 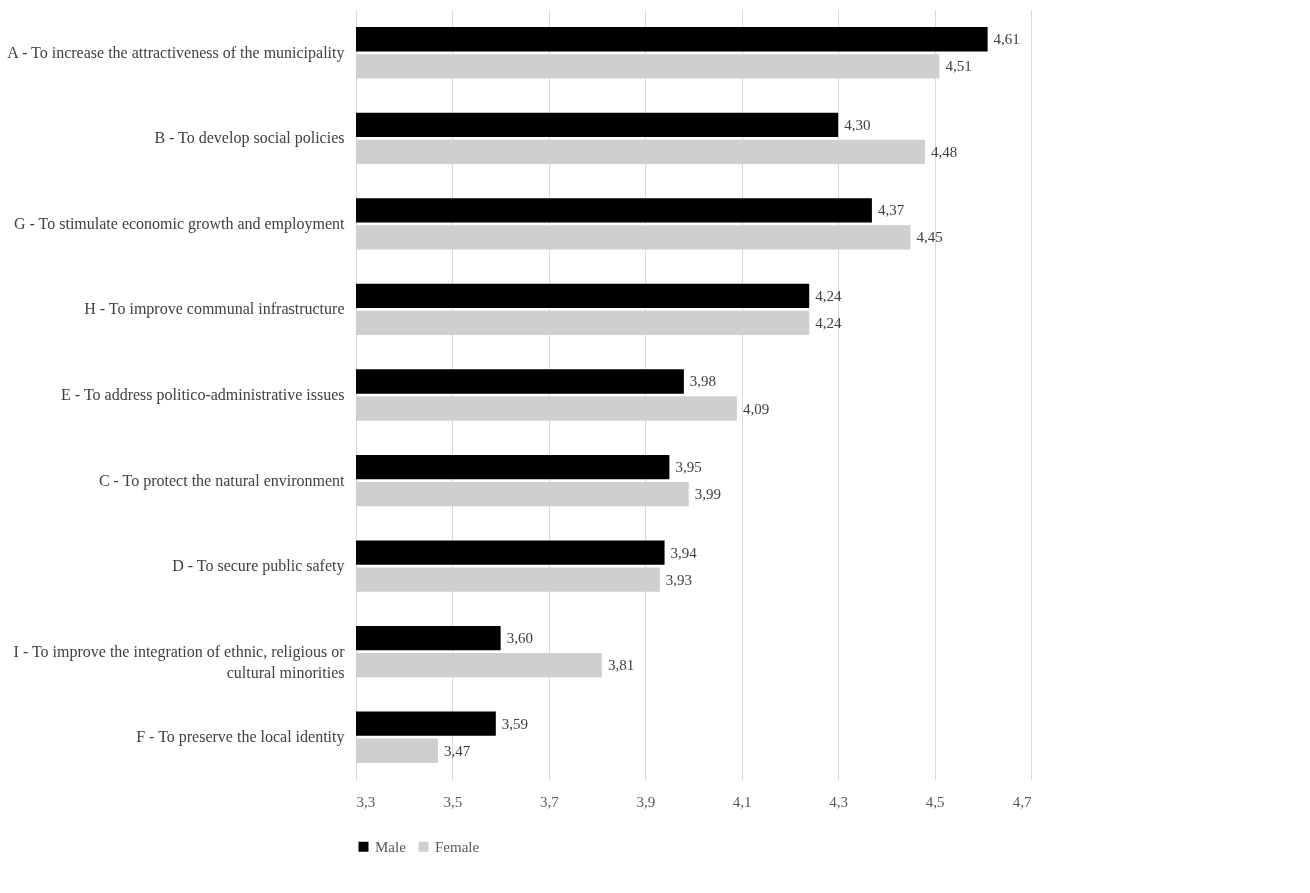 What do you see at coordinates (742, 801) in the screenshot?
I see `x-tick-label: 4,1` at bounding box center [742, 801].